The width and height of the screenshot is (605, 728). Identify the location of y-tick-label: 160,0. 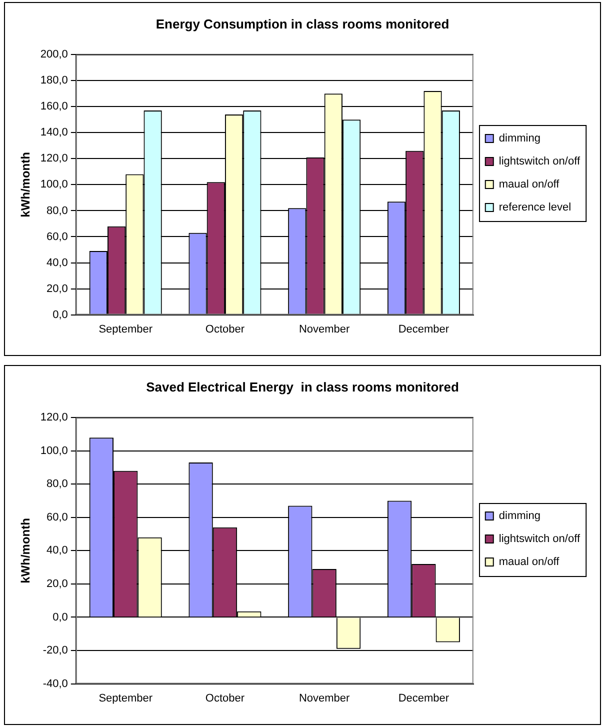
(54, 106).